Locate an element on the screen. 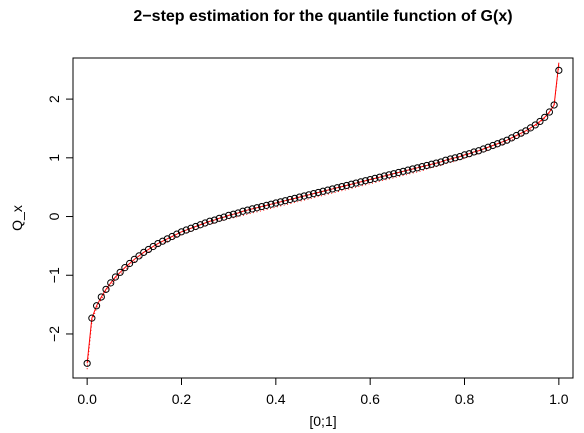  y-tick-label: 2 is located at coordinates (54, 99).